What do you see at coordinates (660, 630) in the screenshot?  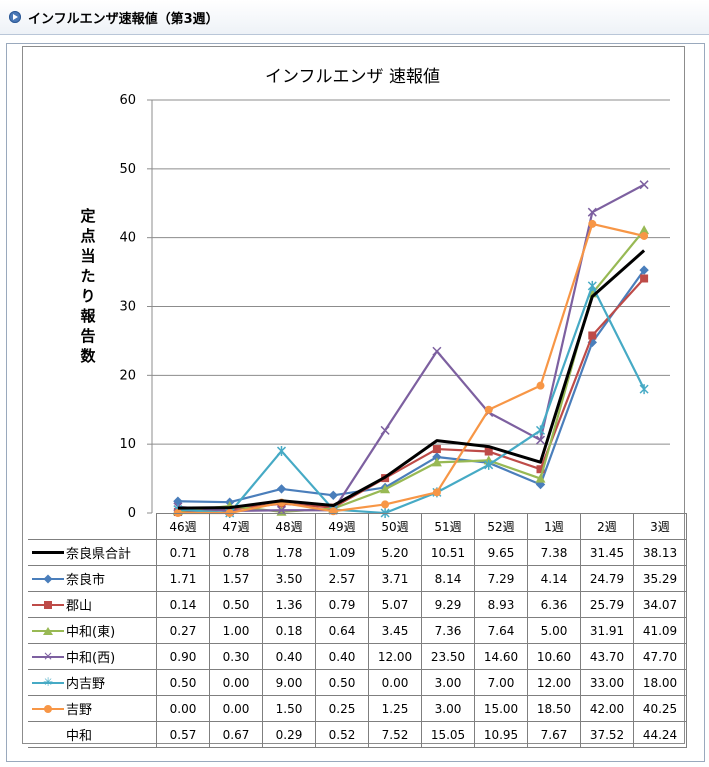 I see `data-label: 41.09` at bounding box center [660, 630].